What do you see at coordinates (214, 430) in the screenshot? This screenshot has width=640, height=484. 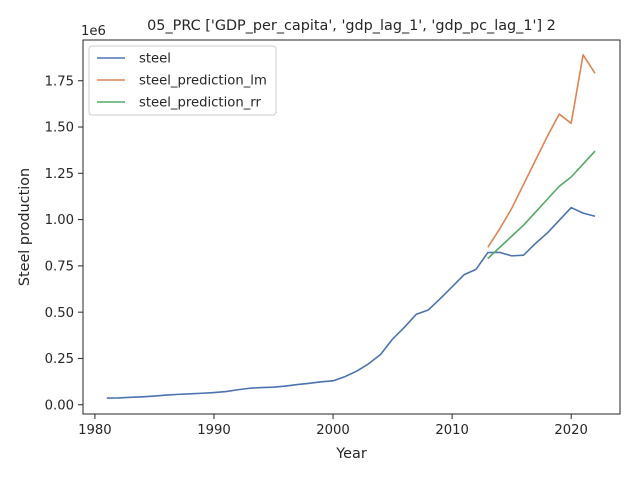 I see `x-tick-label: 1990` at bounding box center [214, 430].